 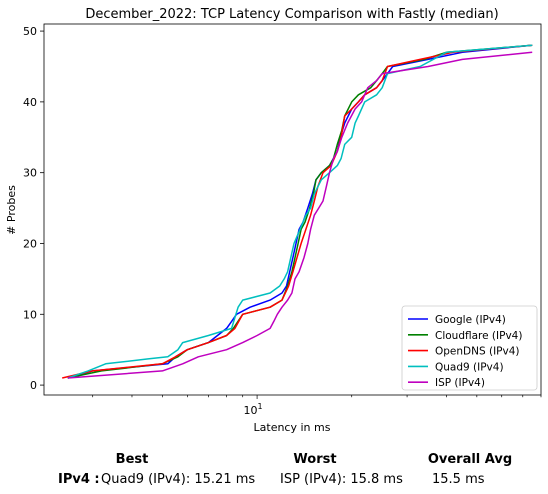 I want to click on legend-box, so click(x=469, y=348).